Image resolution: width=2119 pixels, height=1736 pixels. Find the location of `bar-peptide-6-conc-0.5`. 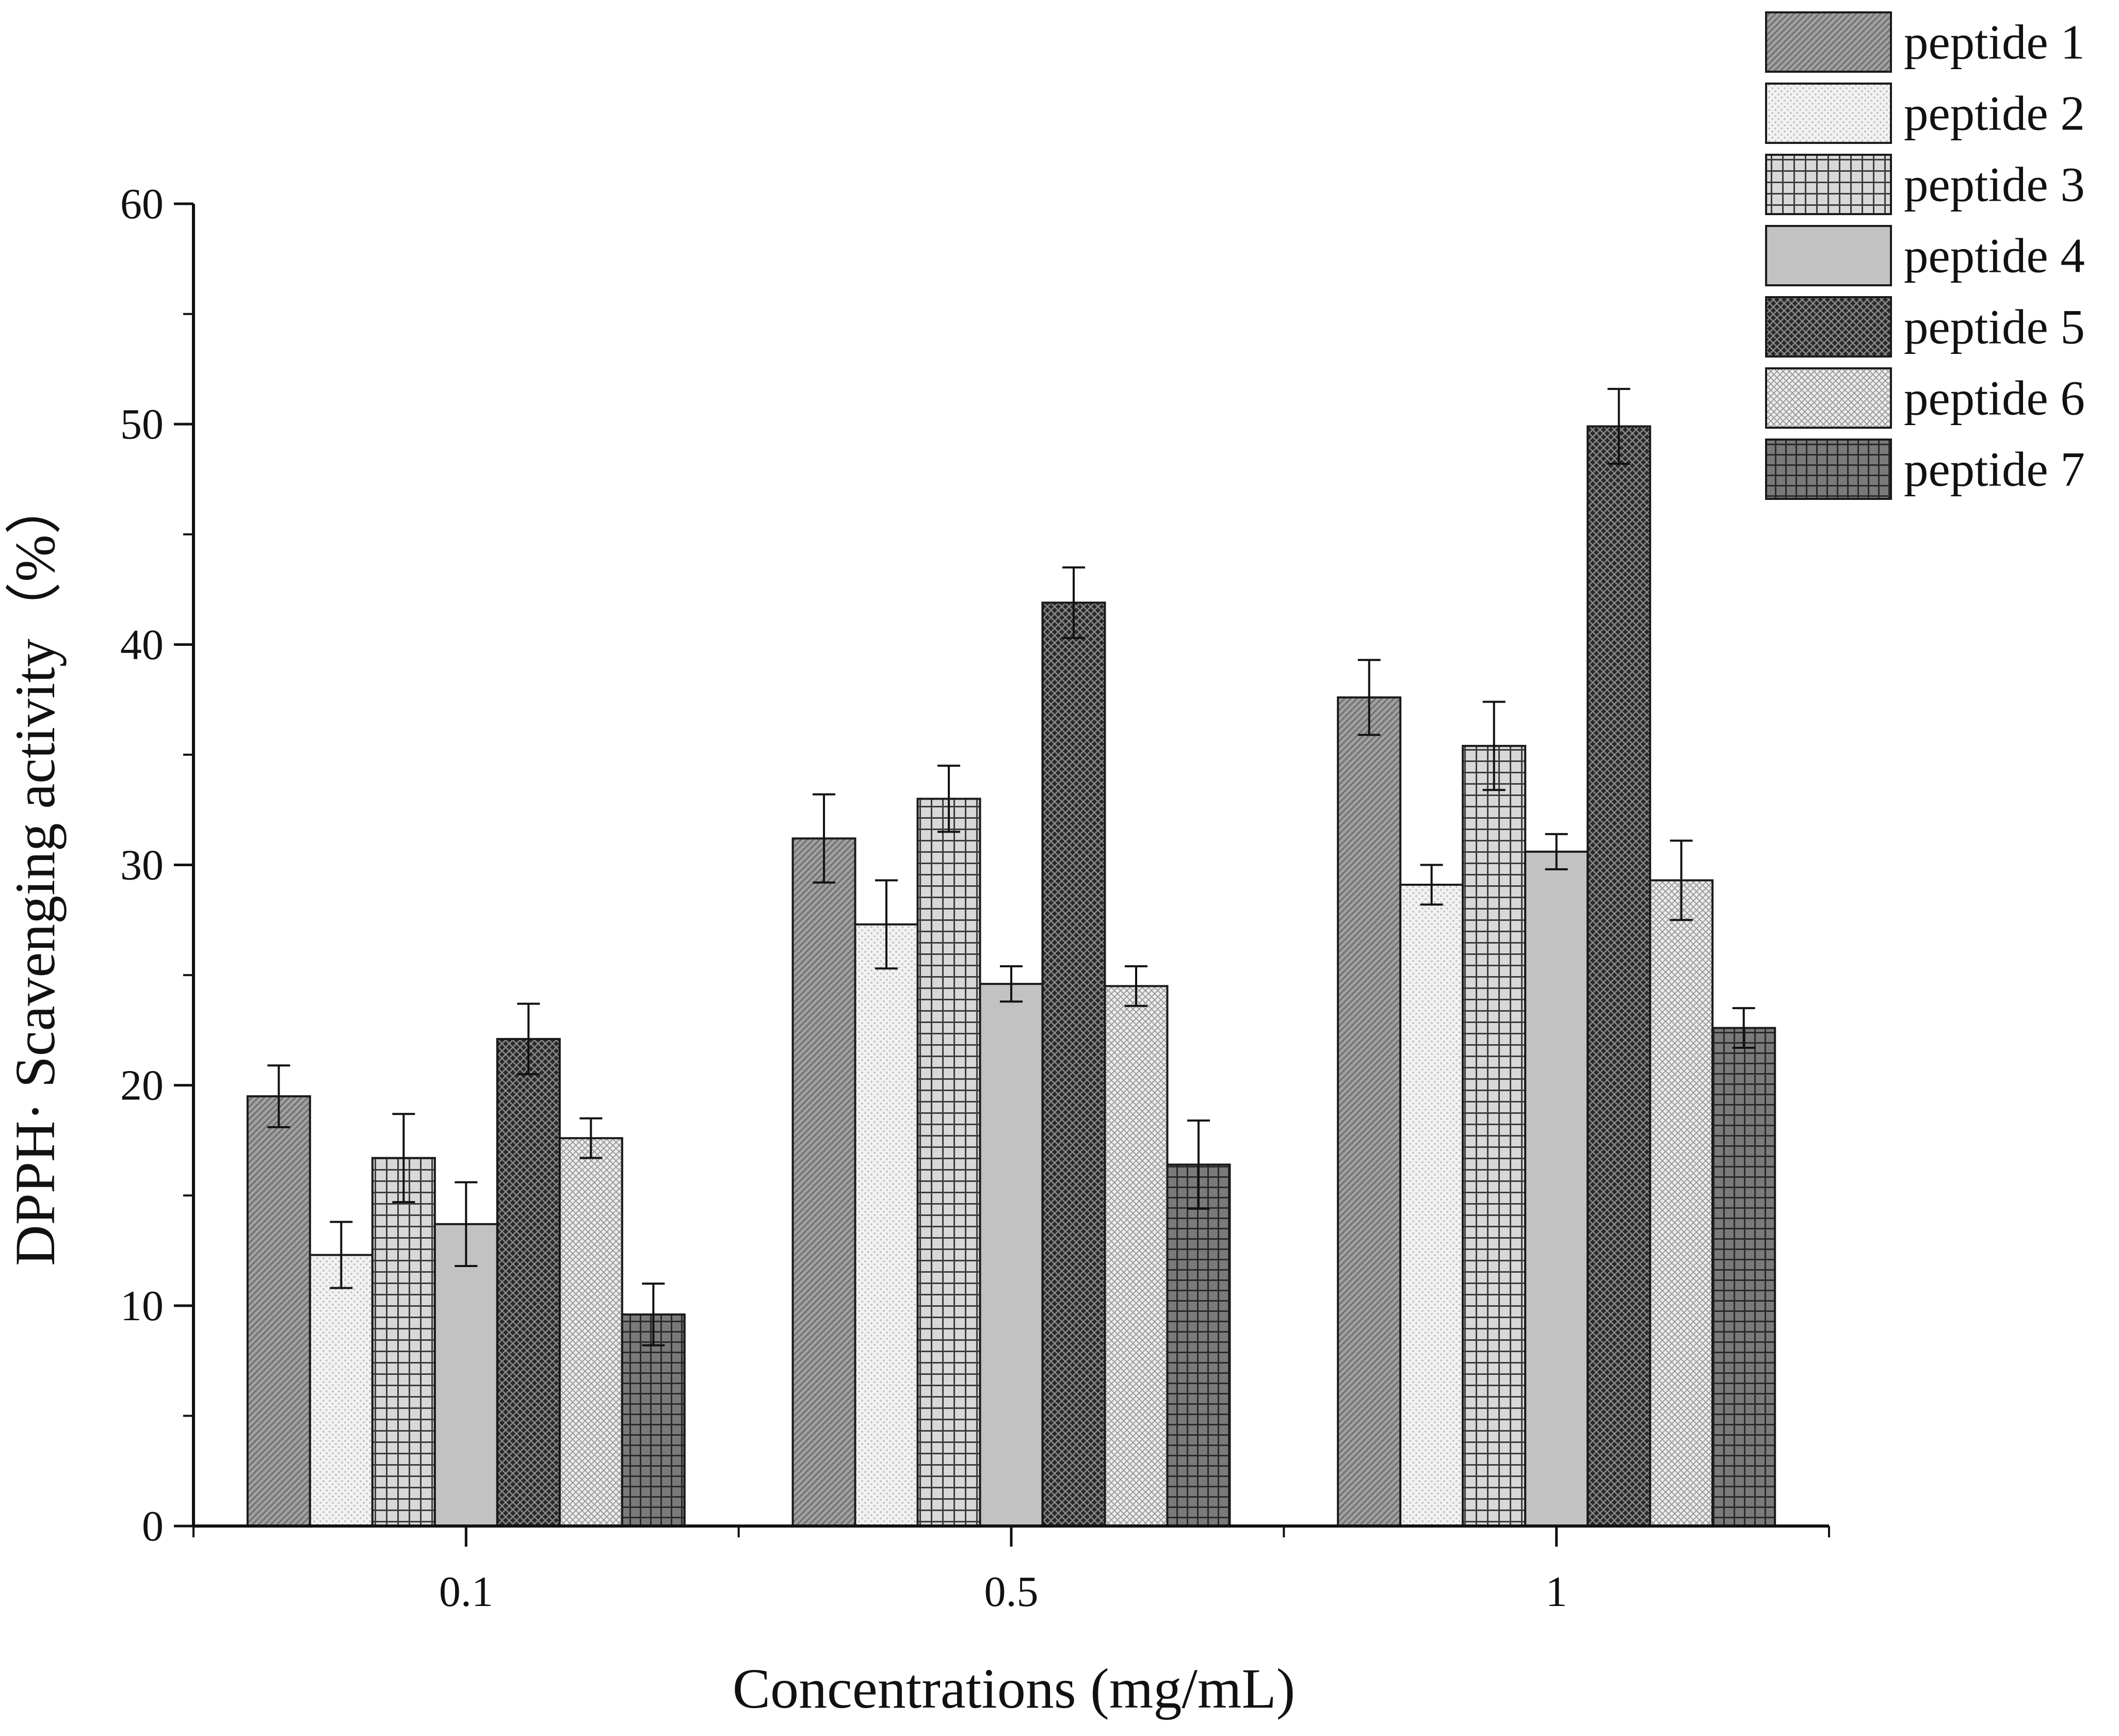

bar-peptide-6-conc-0.5 is located at coordinates (1137, 1256).